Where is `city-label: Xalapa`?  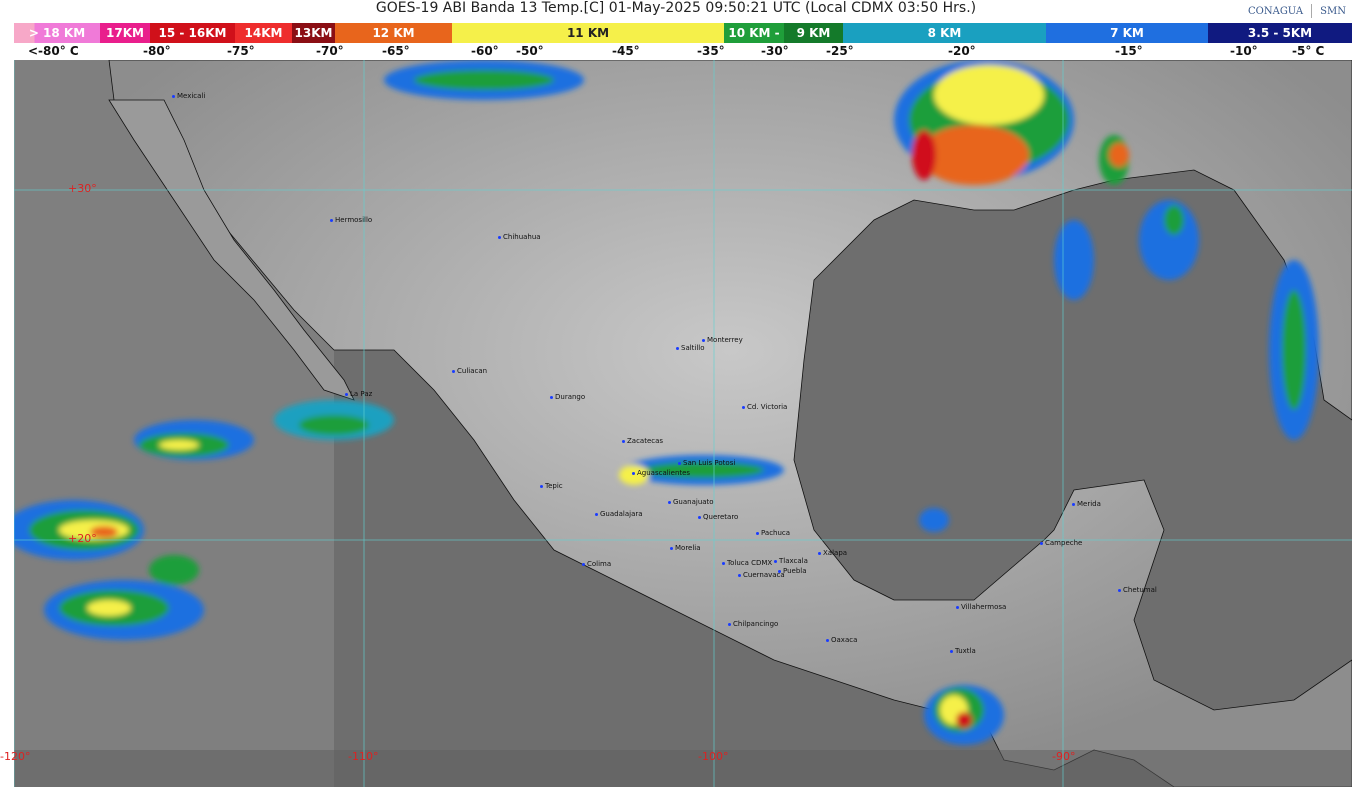
city-label: Xalapa is located at coordinates (832, 553).